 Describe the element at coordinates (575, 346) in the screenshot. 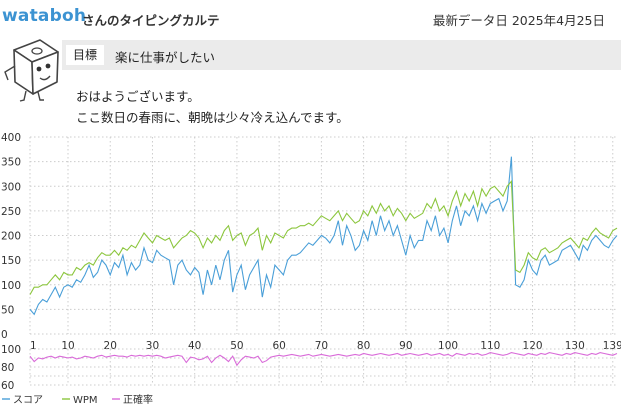

I see `main-xtick-130: 130` at that location.